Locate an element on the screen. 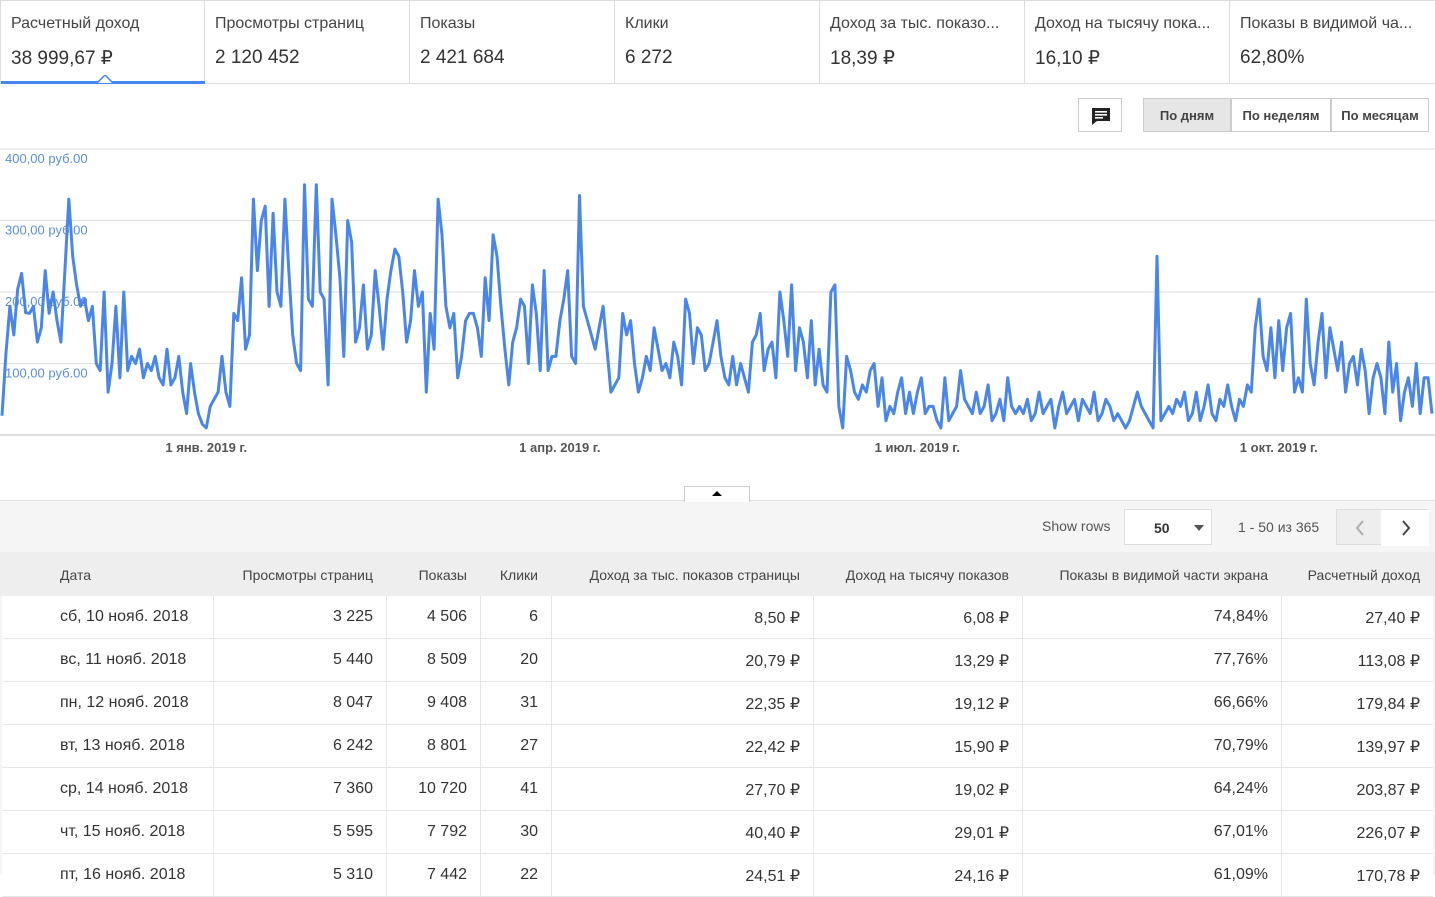 This screenshot has width=1435, height=897. table-cell: 77,76% is located at coordinates (1240, 659).